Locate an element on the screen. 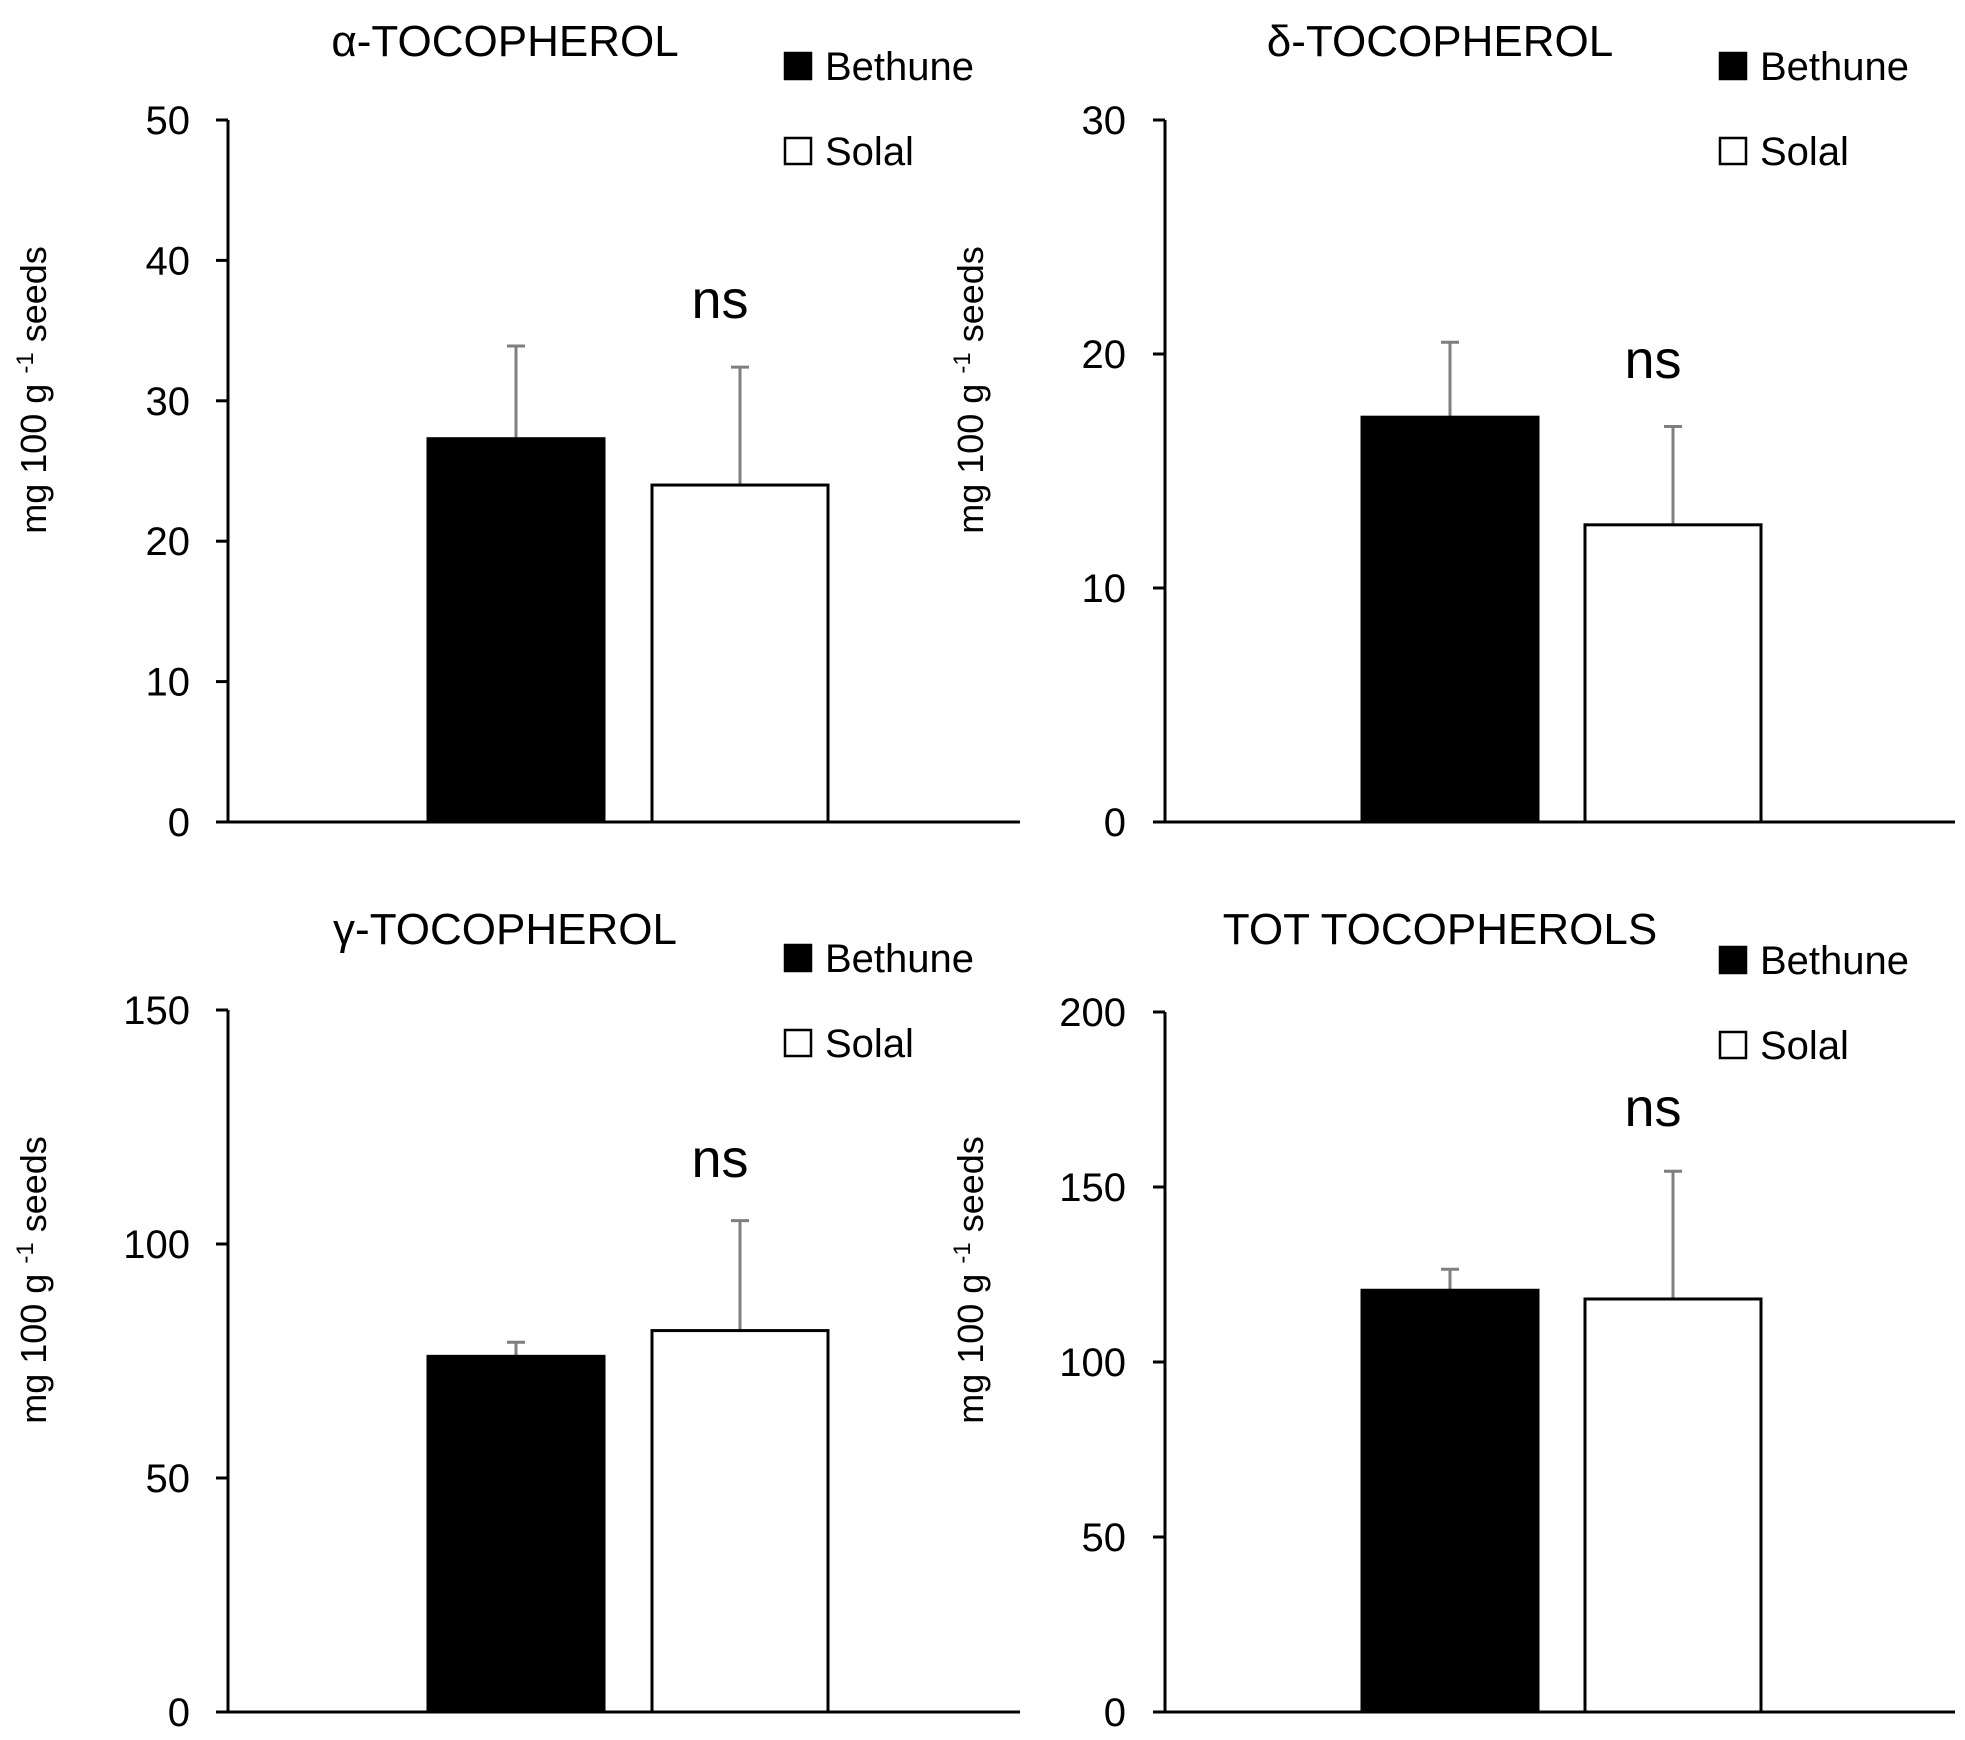 The height and width of the screenshot is (1740, 1965). chart-title: γ-TOCOPHEROL is located at coordinates (505, 929).